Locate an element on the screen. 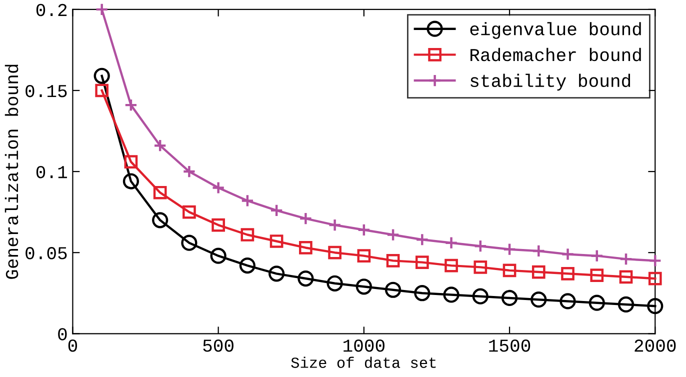  legend-label: stability bound is located at coordinates (550, 82).